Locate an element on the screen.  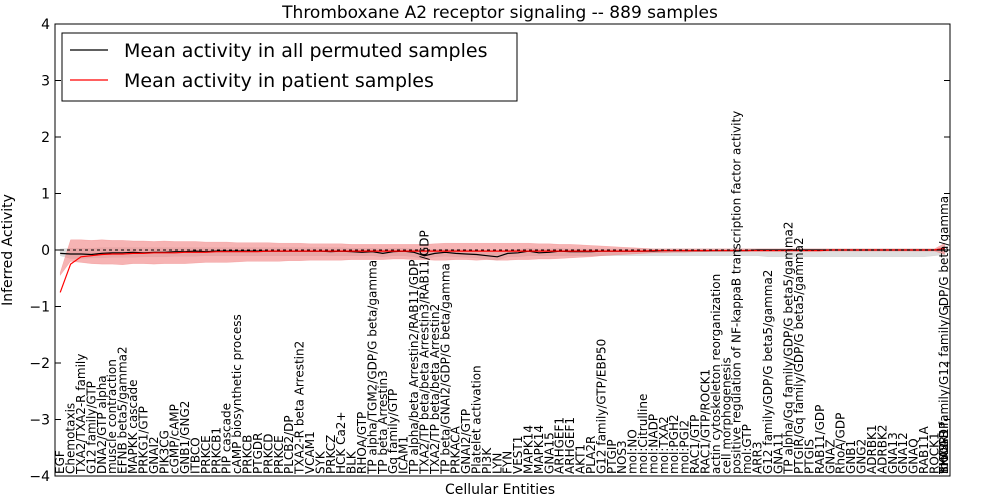
x-tick-label: MAPKK cascade is located at coordinates (133, 427).